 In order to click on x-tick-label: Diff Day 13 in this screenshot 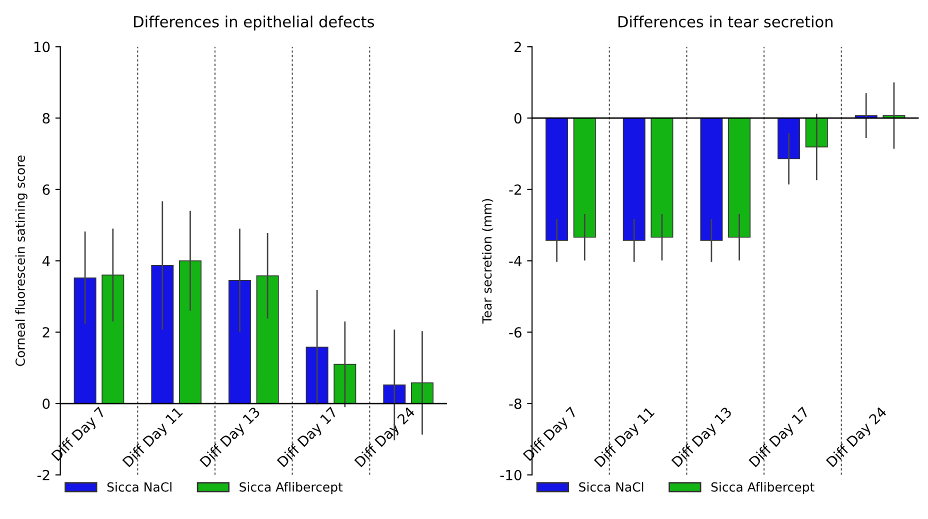, I will do `click(702, 438)`.